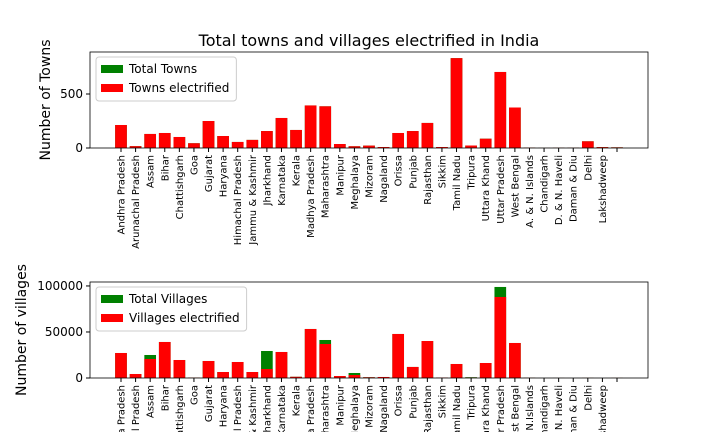 This screenshot has width=720, height=432. What do you see at coordinates (171, 309) in the screenshot?
I see `legend: Total Villages Villages electrified` at bounding box center [171, 309].